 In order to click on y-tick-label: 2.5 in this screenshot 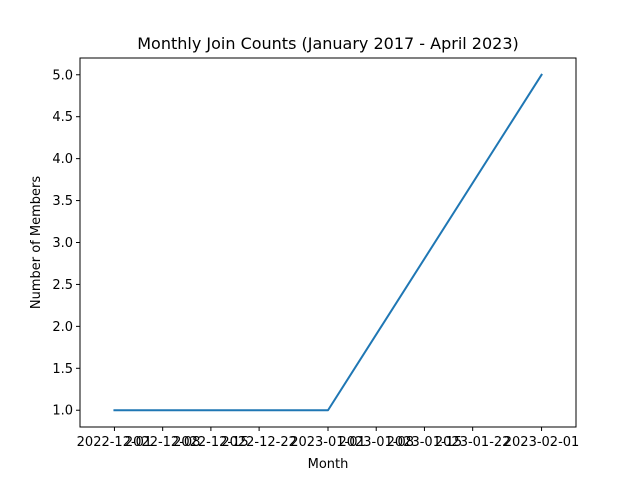, I will do `click(62, 285)`.